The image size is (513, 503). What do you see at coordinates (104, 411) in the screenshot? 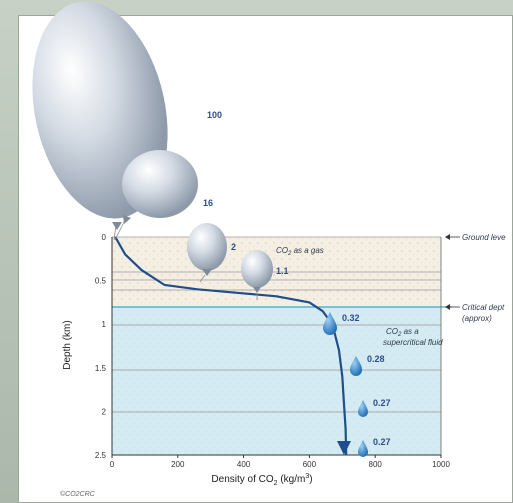
I see `y-tick-label: 2` at bounding box center [104, 411].